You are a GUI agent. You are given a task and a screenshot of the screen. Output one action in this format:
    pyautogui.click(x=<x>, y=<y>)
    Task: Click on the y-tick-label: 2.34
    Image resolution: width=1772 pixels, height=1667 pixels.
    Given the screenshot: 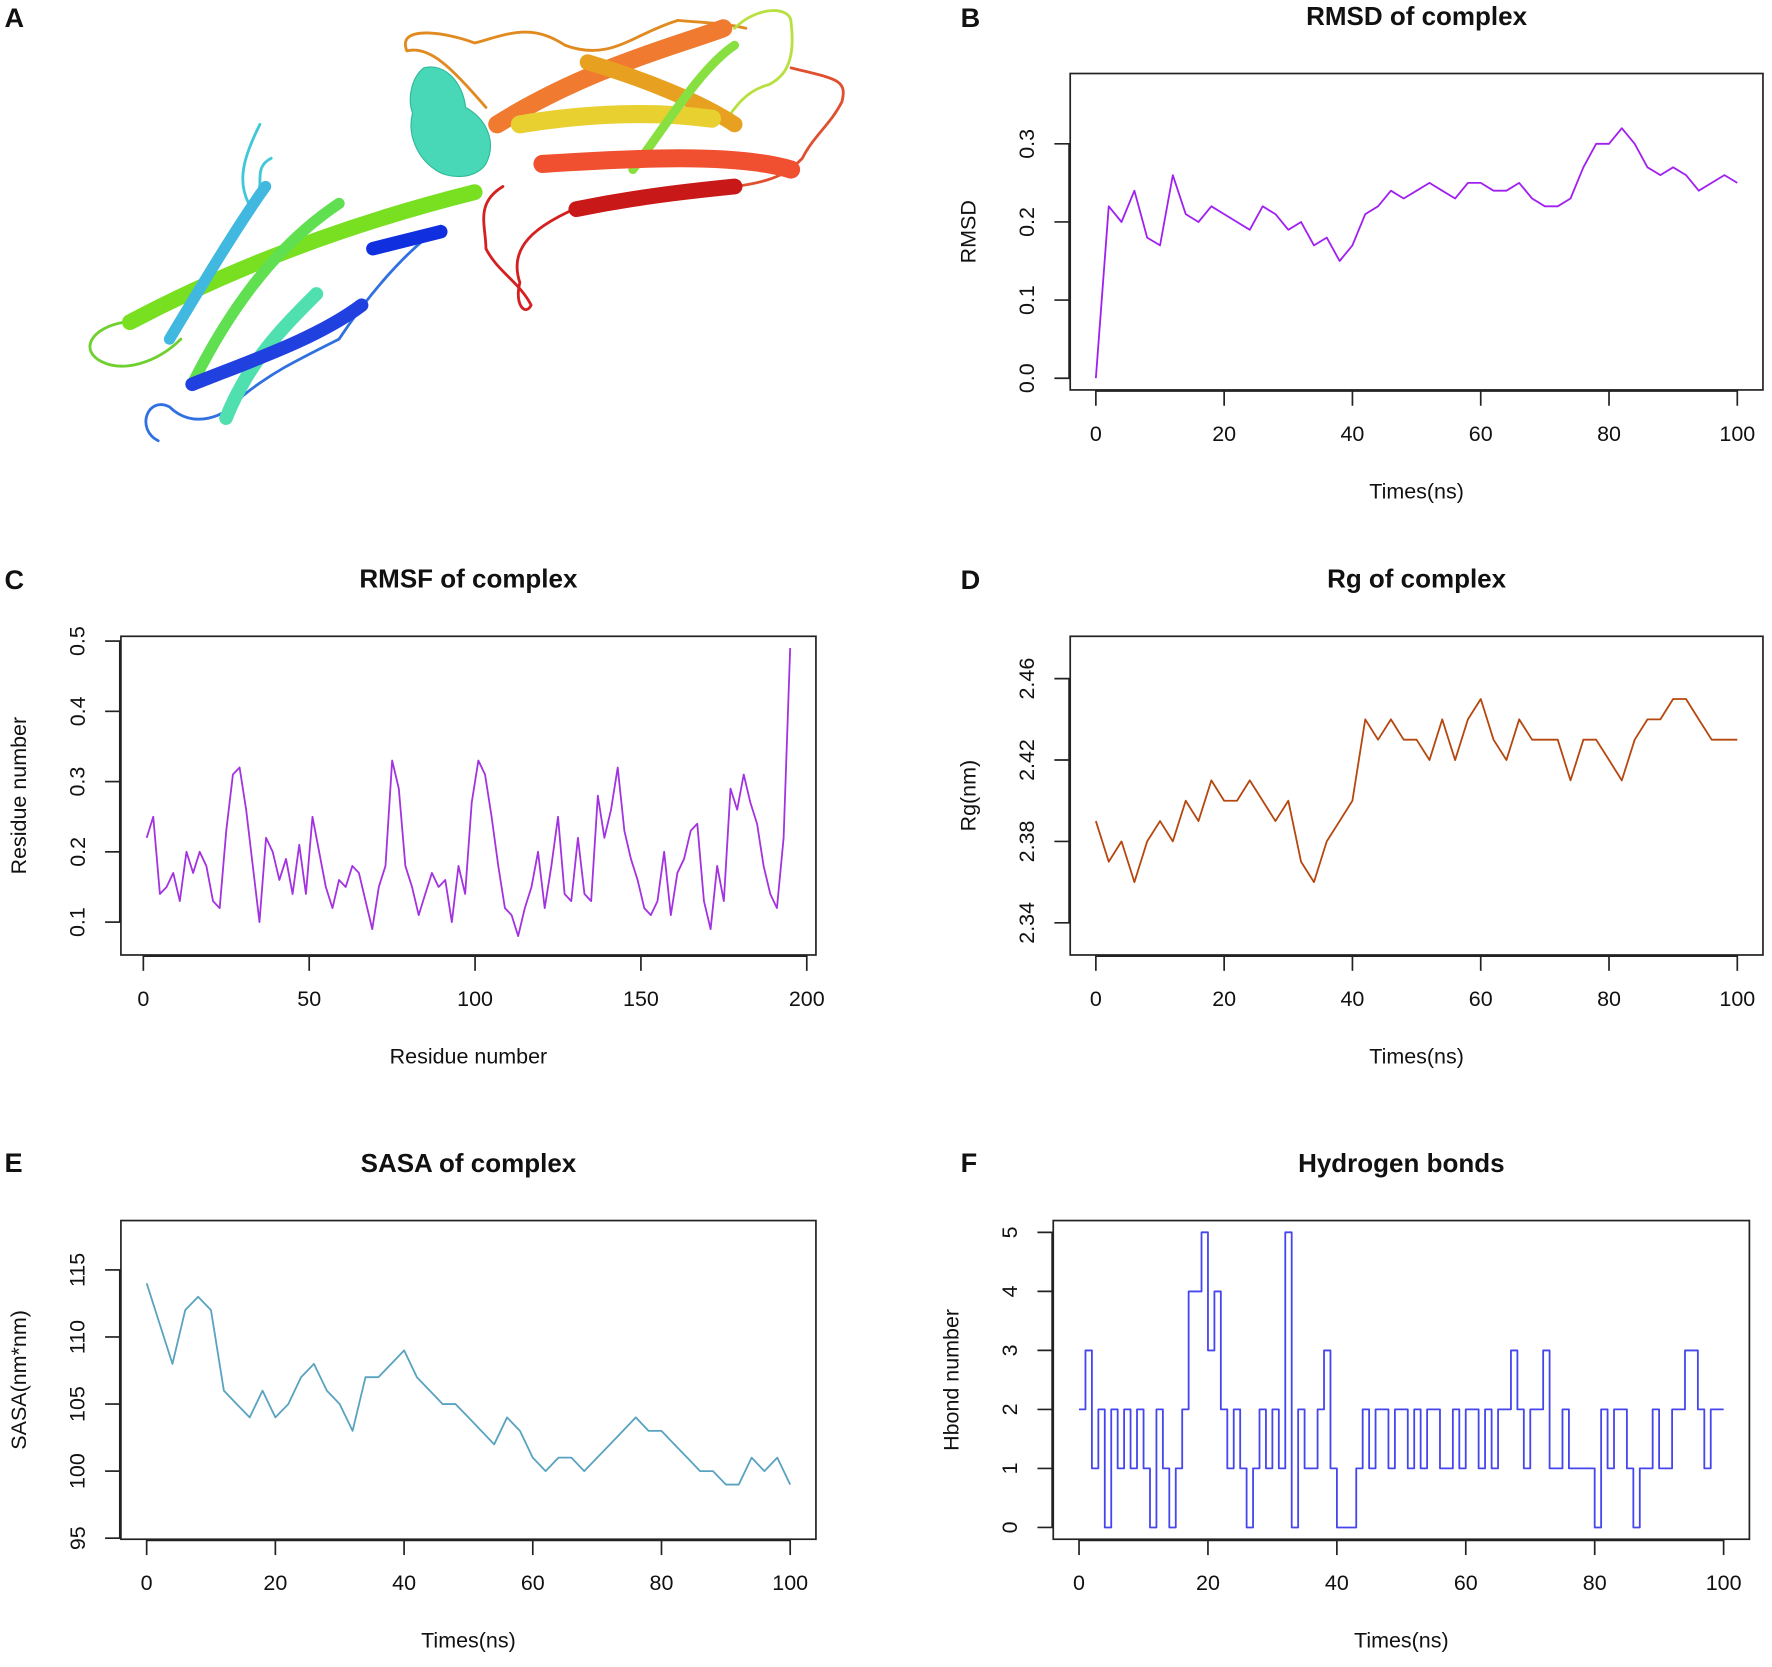 What is the action you would take?
    pyautogui.click(x=1027, y=923)
    